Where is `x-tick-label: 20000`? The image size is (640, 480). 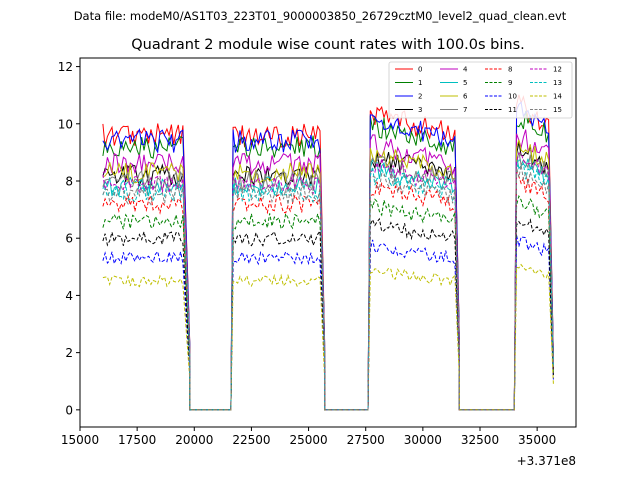 x-tick-label: 20000 is located at coordinates (194, 440).